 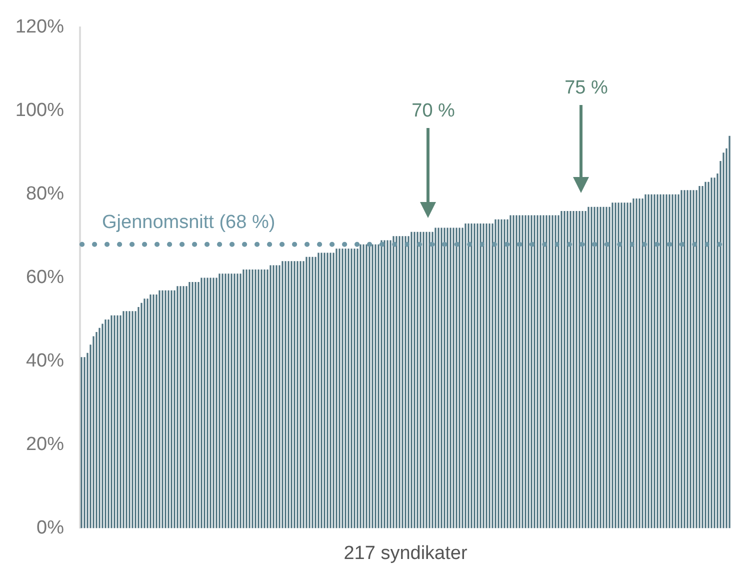 What do you see at coordinates (39, 27) in the screenshot?
I see `y-tick-label: 120%` at bounding box center [39, 27].